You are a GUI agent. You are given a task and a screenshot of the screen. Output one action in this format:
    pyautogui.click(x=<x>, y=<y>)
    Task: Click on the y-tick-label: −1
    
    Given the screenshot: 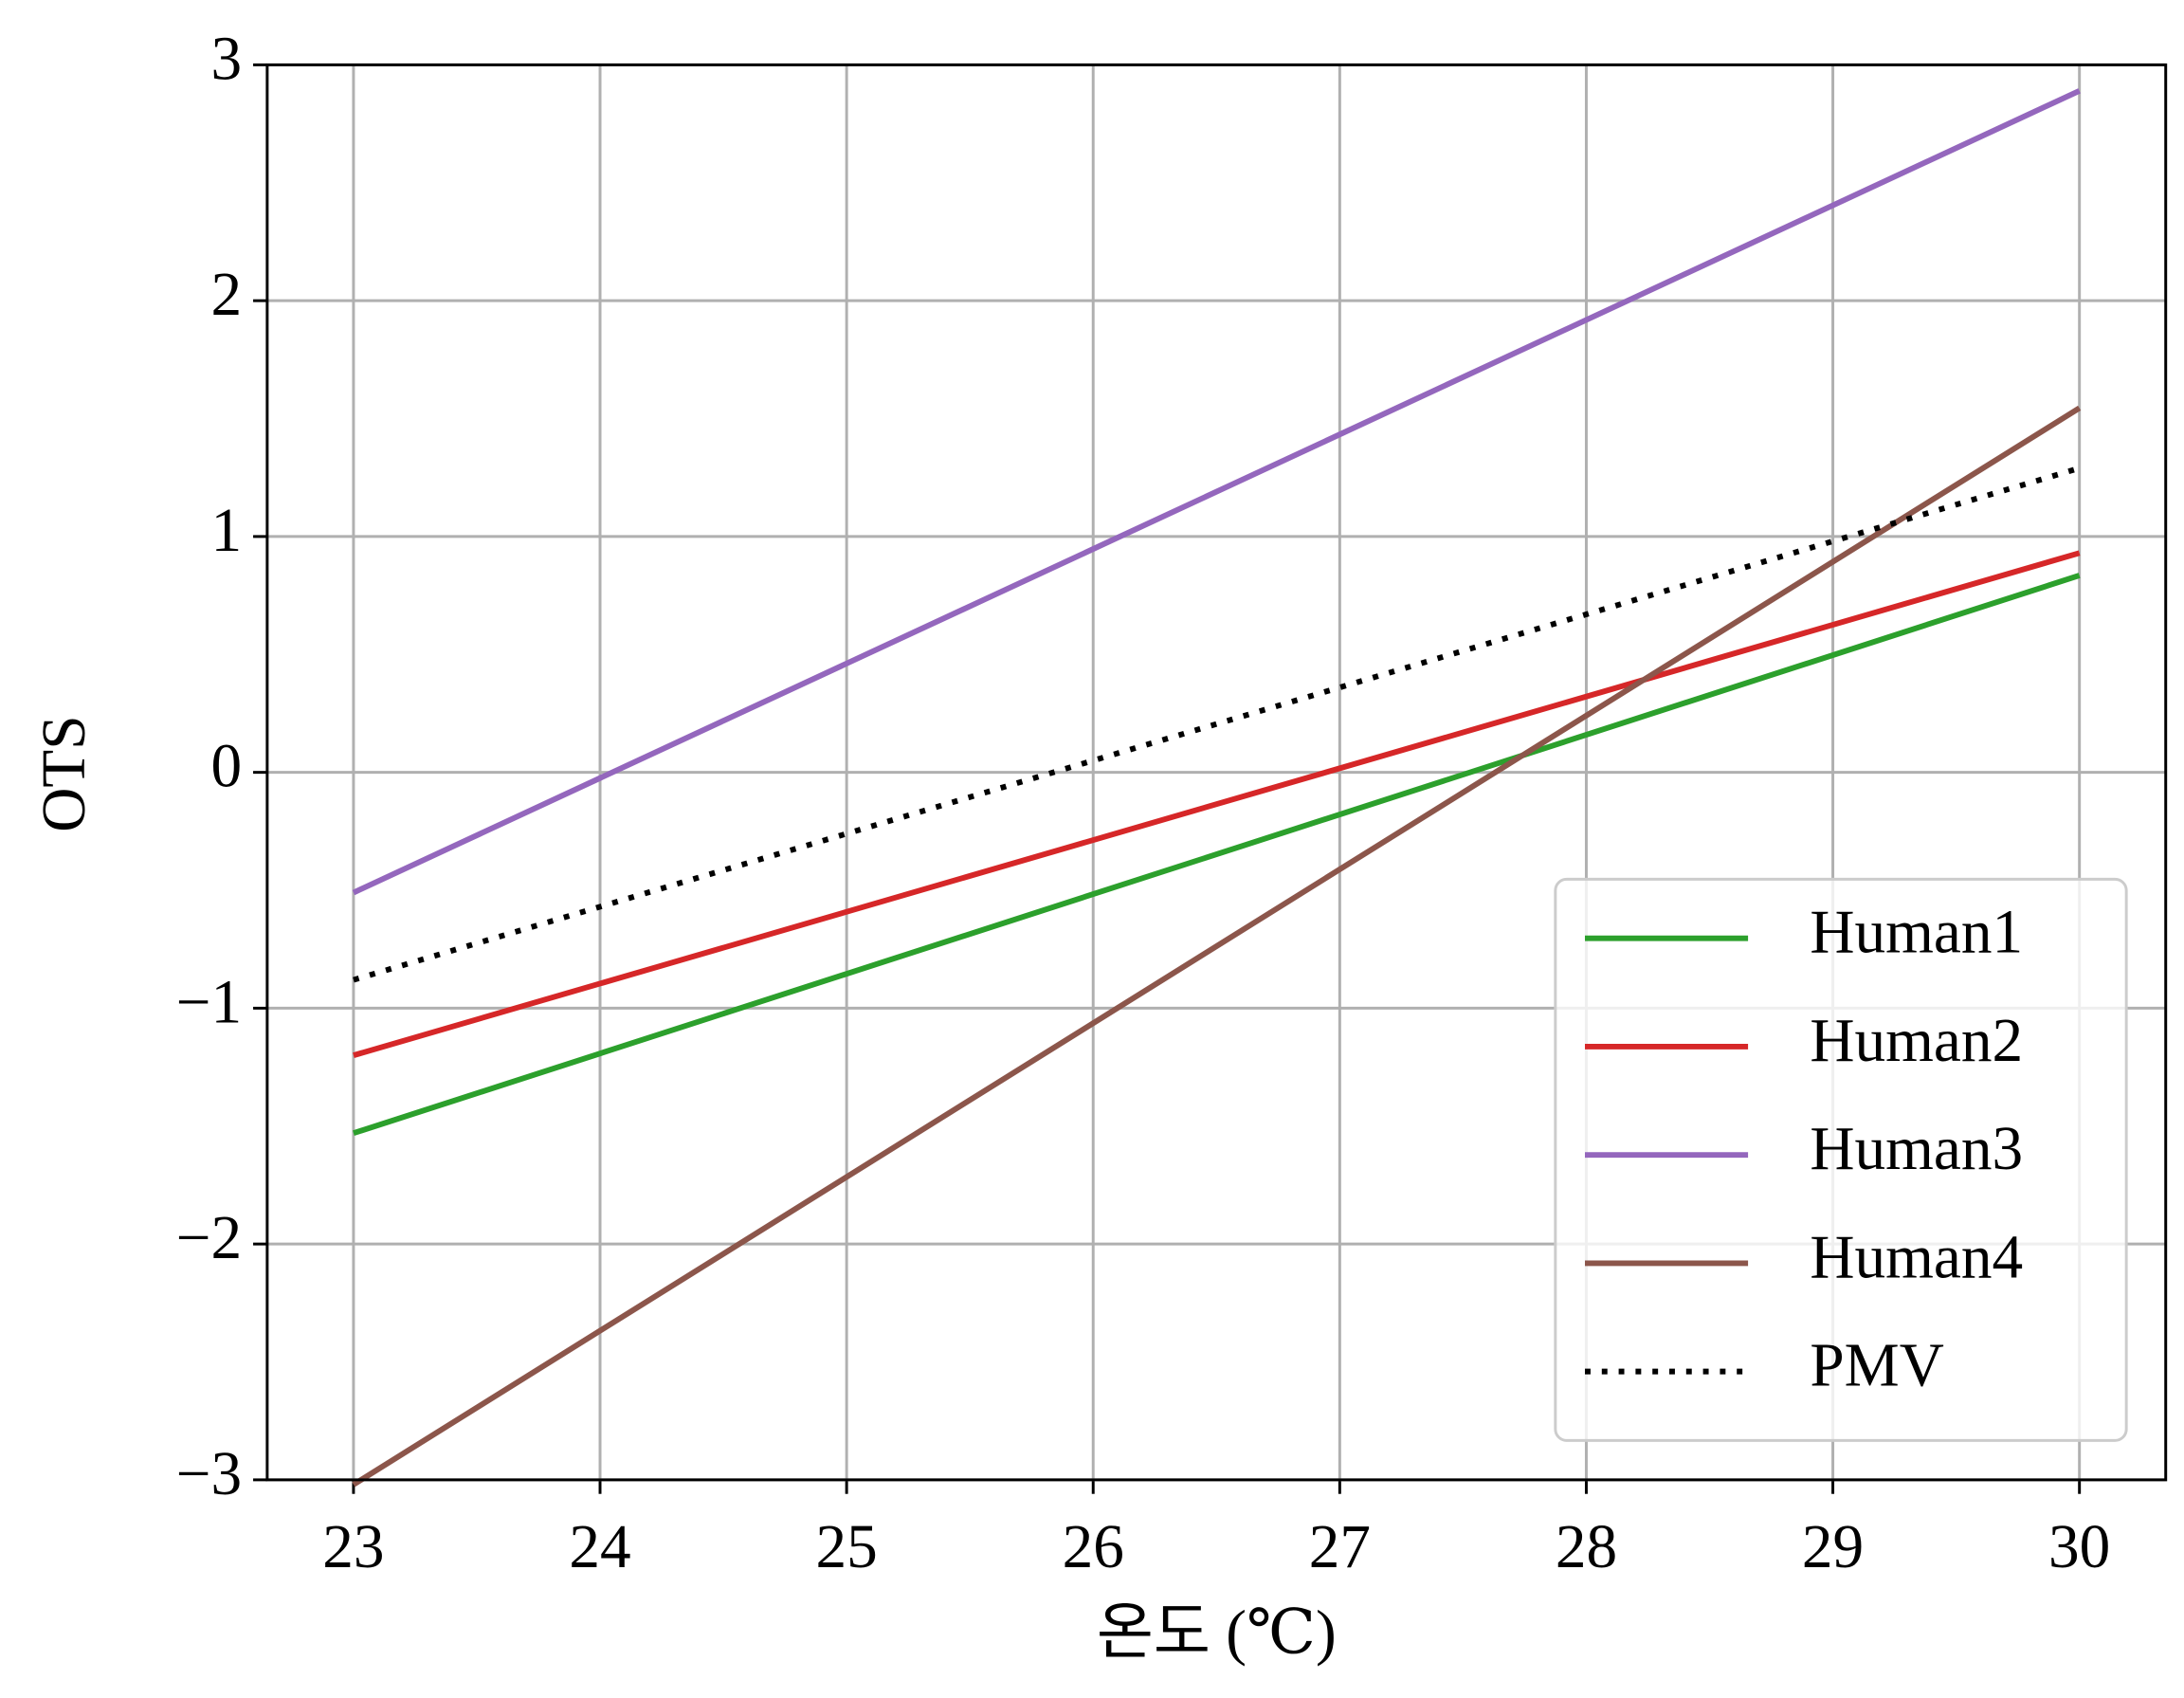 What is the action you would take?
    pyautogui.click(x=209, y=1002)
    